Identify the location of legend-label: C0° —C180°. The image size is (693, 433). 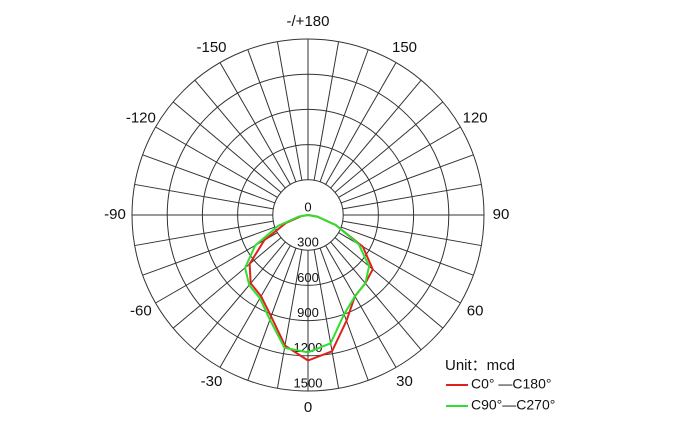
(511, 384).